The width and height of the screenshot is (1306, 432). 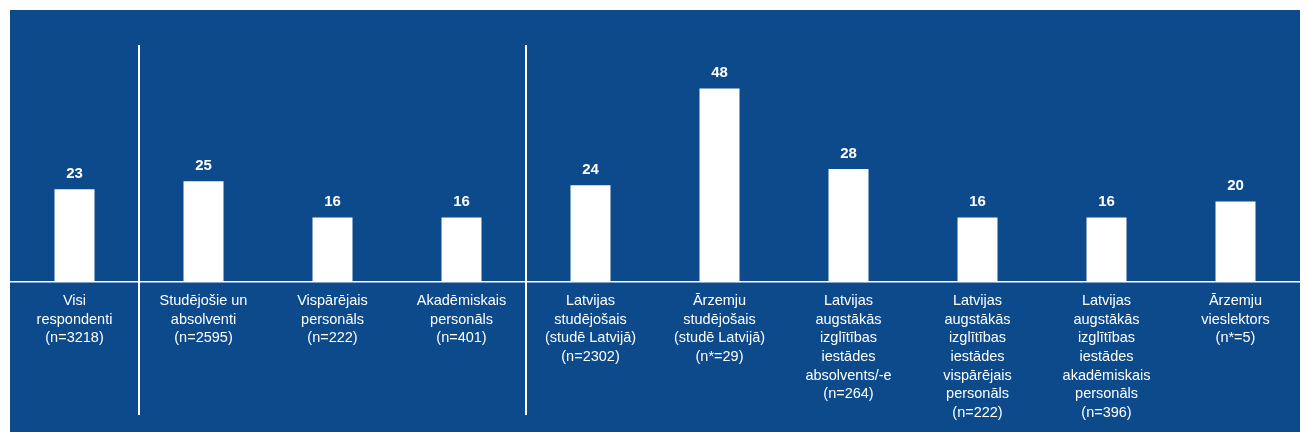 I want to click on x-tick-label: Ārzemju studējošais (studē Latvijā) (n*=29), so click(x=719, y=328).